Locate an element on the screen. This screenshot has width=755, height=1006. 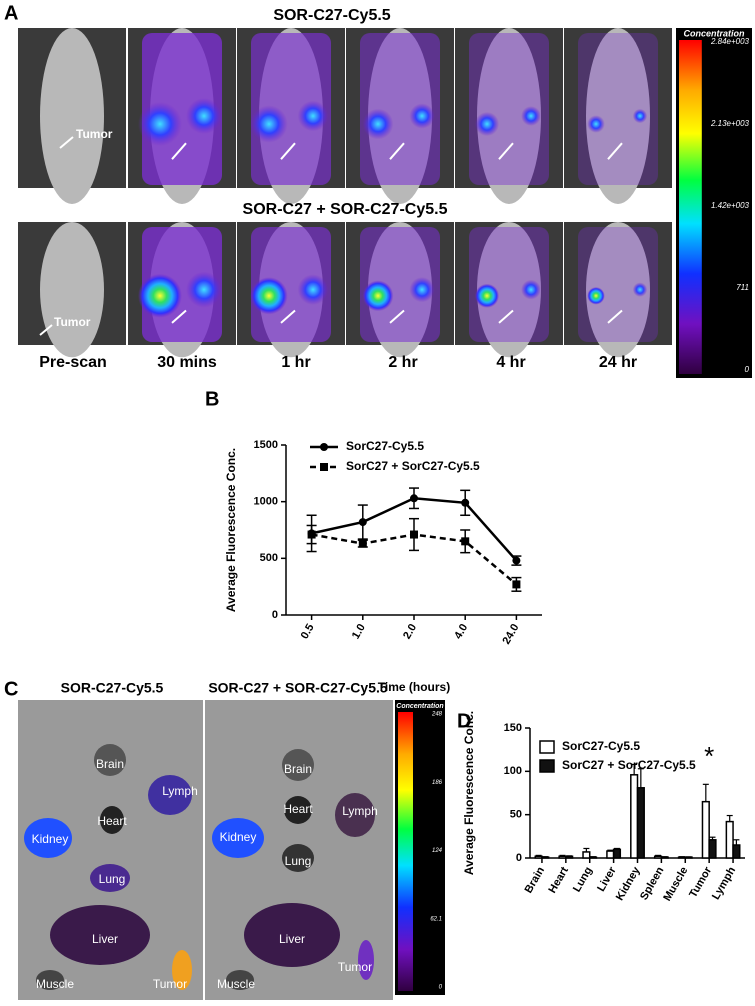
panel-title: SOR-C27 + SOR-C27-Cy5.5 is located at coordinates (345, 209).